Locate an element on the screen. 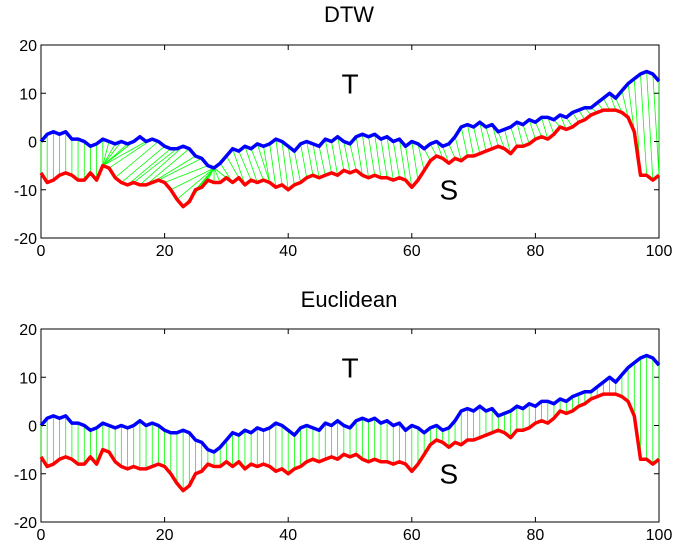 The width and height of the screenshot is (676, 547). x-tick-label: 60 is located at coordinates (412, 251).